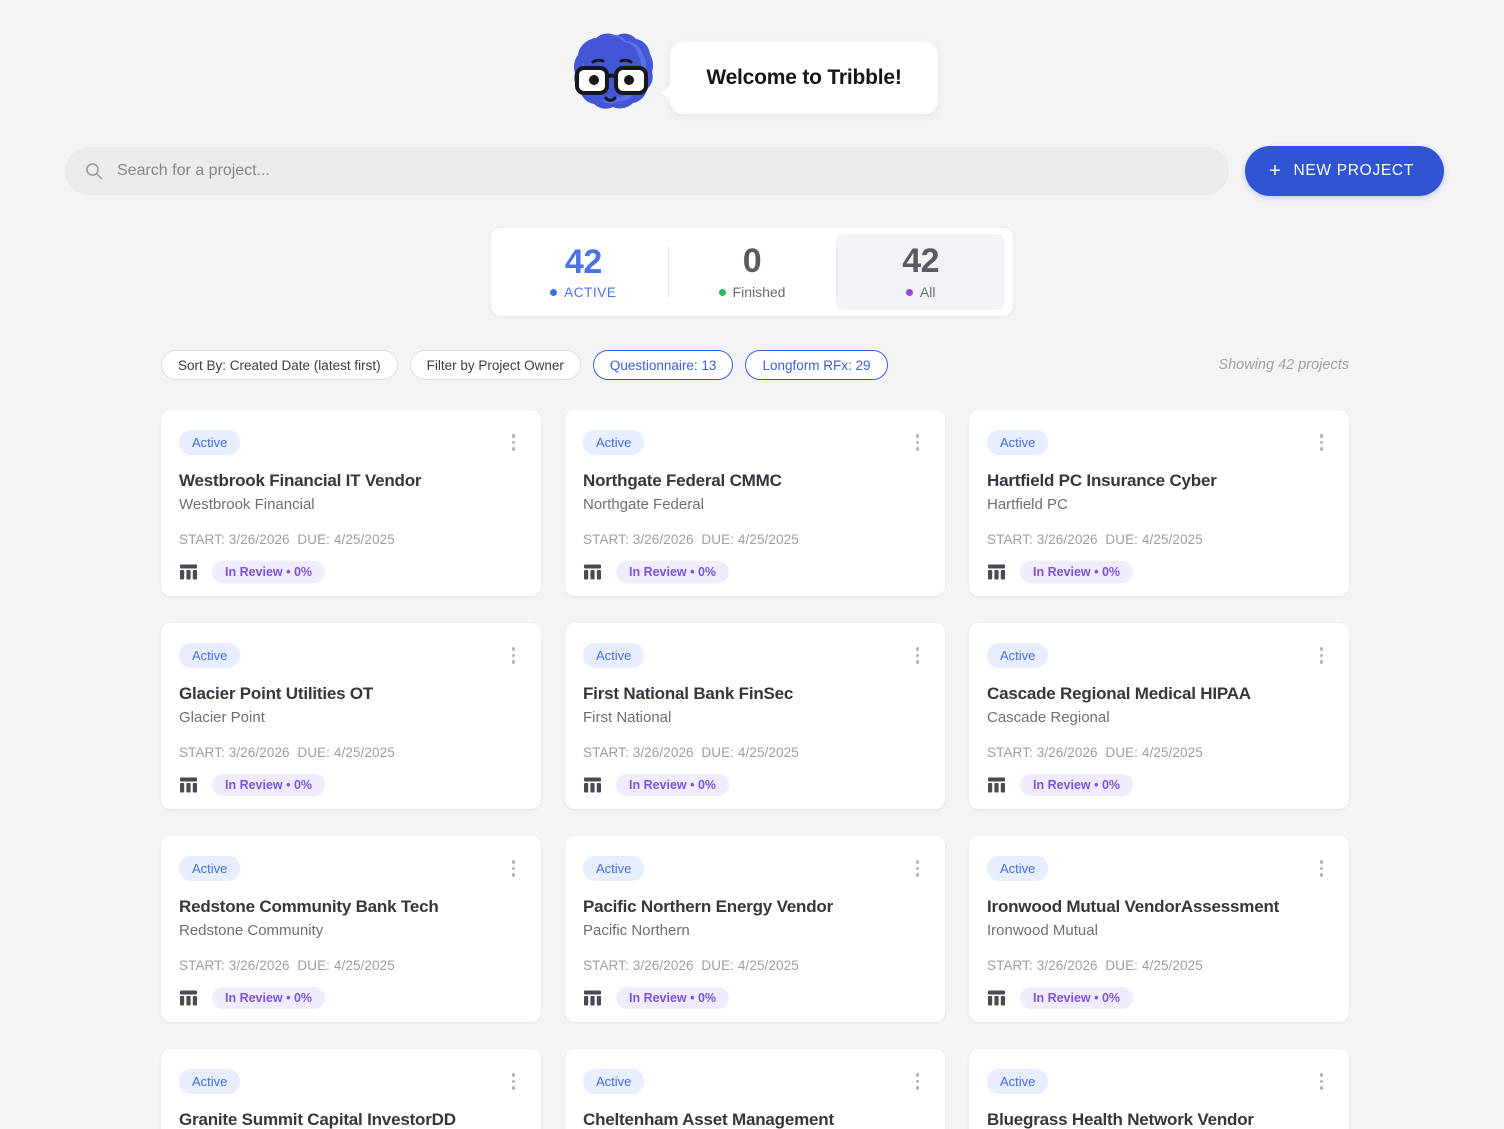 The width and height of the screenshot is (1504, 1129). I want to click on search-toolbar: + NEW PROJECT, so click(754, 171).